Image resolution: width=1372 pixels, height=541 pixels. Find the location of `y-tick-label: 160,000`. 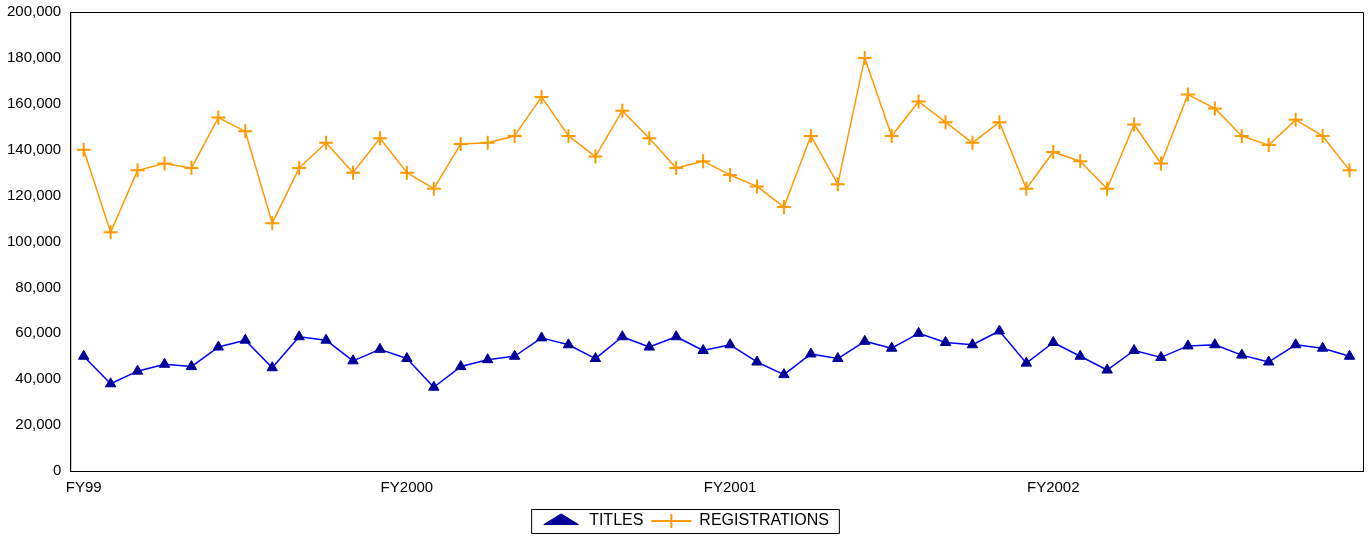

y-tick-label: 160,000 is located at coordinates (34, 102).